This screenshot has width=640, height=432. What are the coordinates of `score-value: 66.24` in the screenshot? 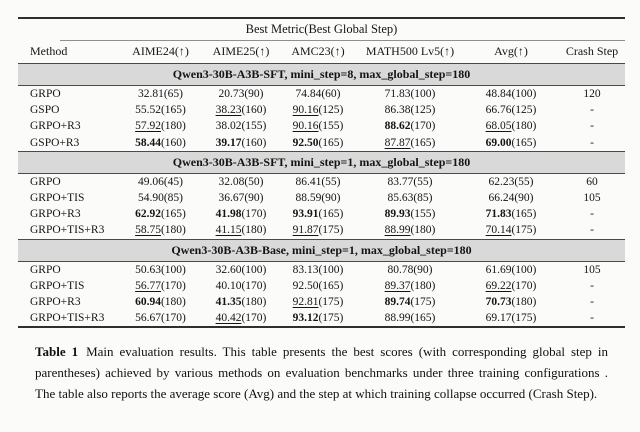 It's located at (501, 198).